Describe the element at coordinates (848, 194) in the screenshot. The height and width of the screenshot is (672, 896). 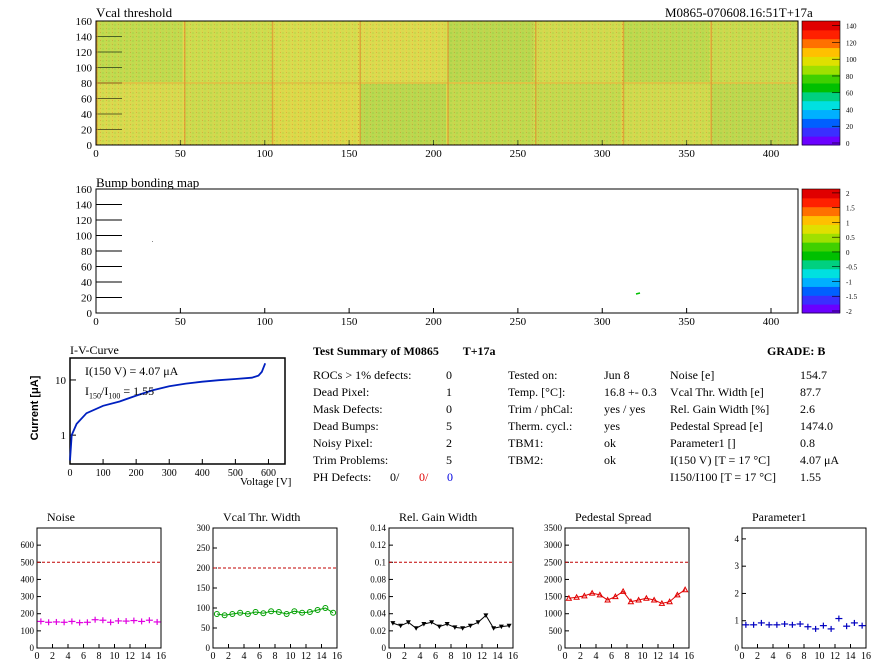
I see `scale-tick-label: 2` at that location.